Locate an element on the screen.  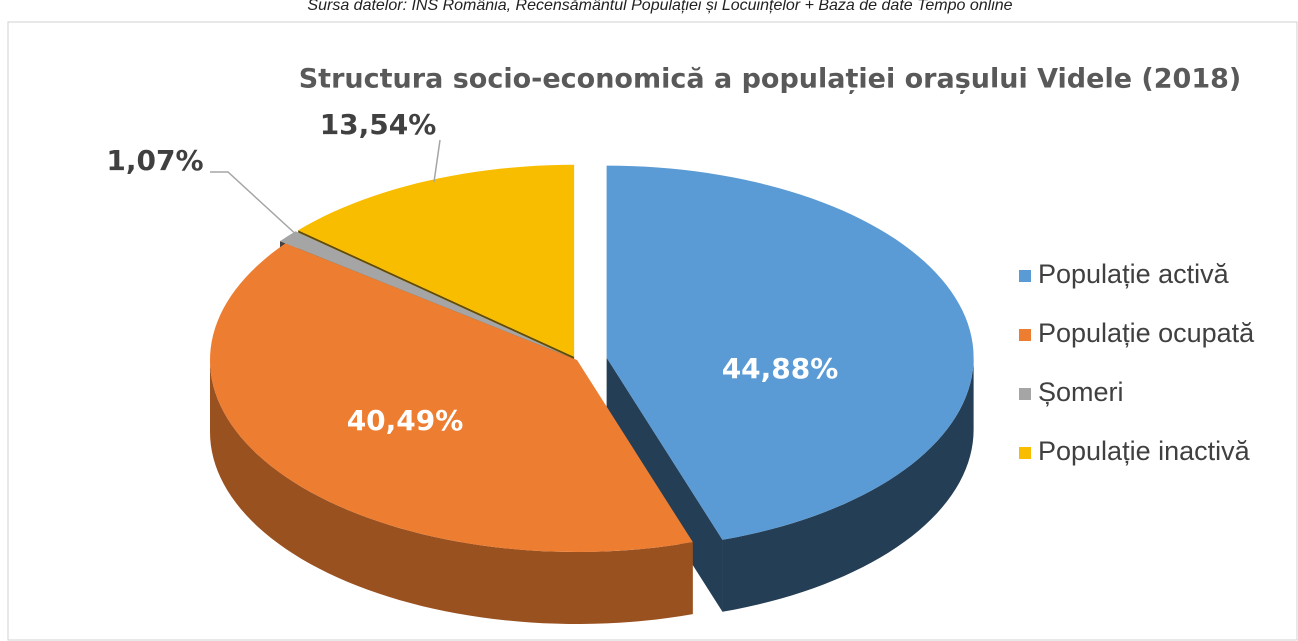
data-label: 40,49% is located at coordinates (405, 420).